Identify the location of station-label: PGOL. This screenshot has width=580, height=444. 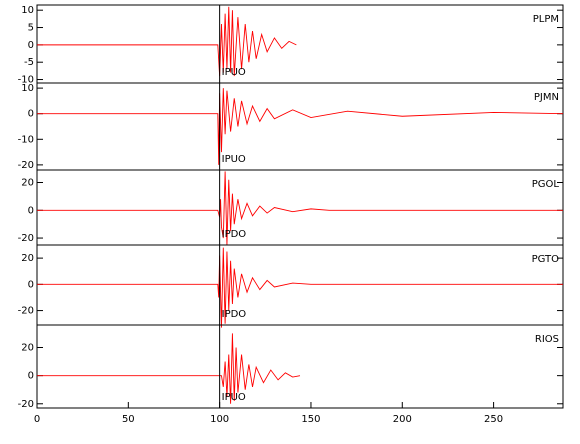
(546, 184).